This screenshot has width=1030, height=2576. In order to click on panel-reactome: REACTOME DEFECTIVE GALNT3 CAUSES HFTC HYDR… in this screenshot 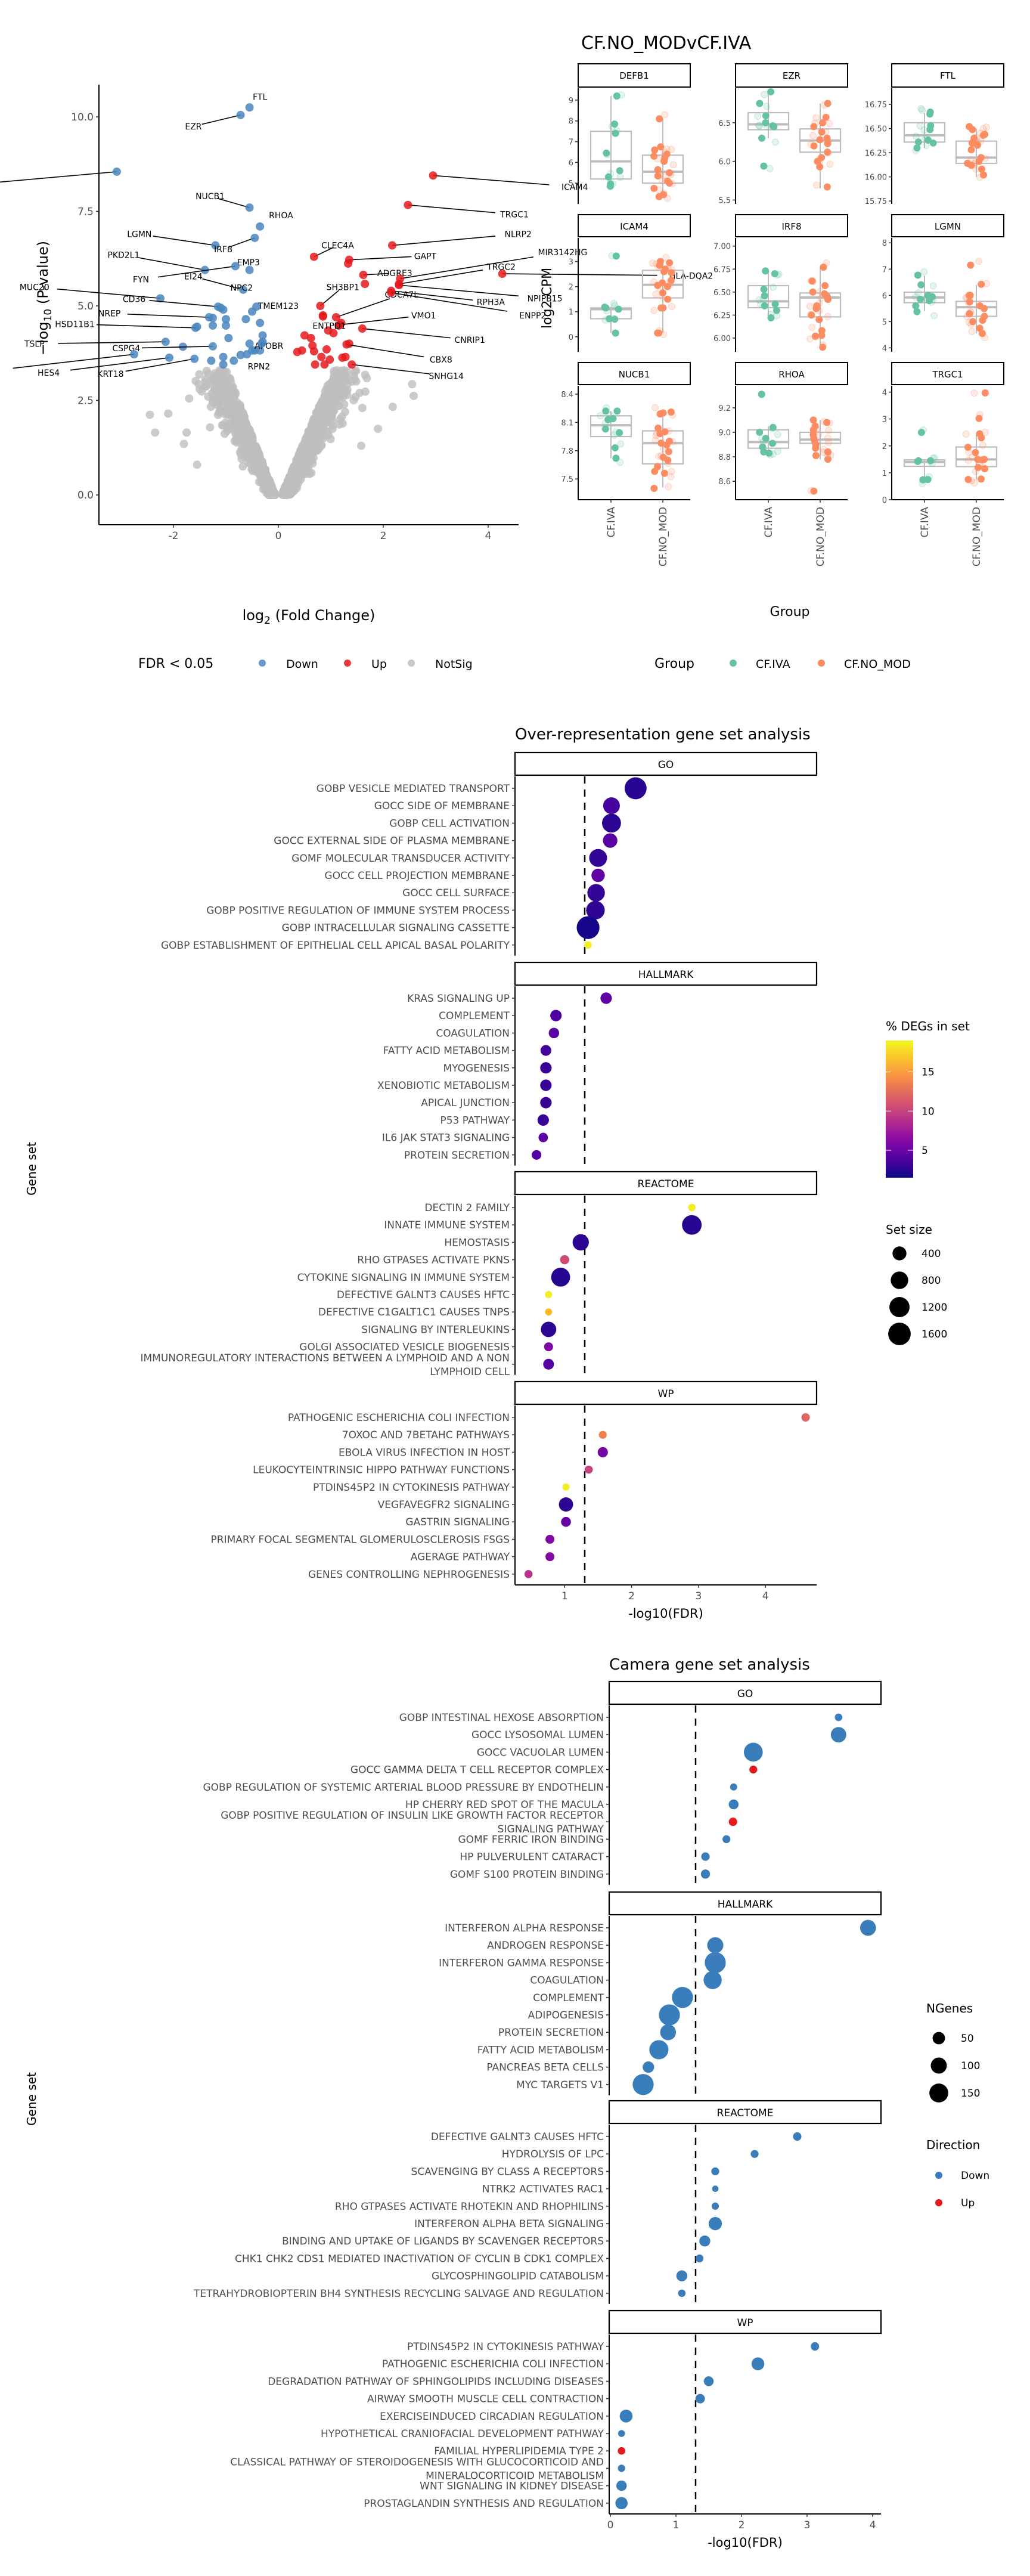, I will do `click(537, 2202)`.